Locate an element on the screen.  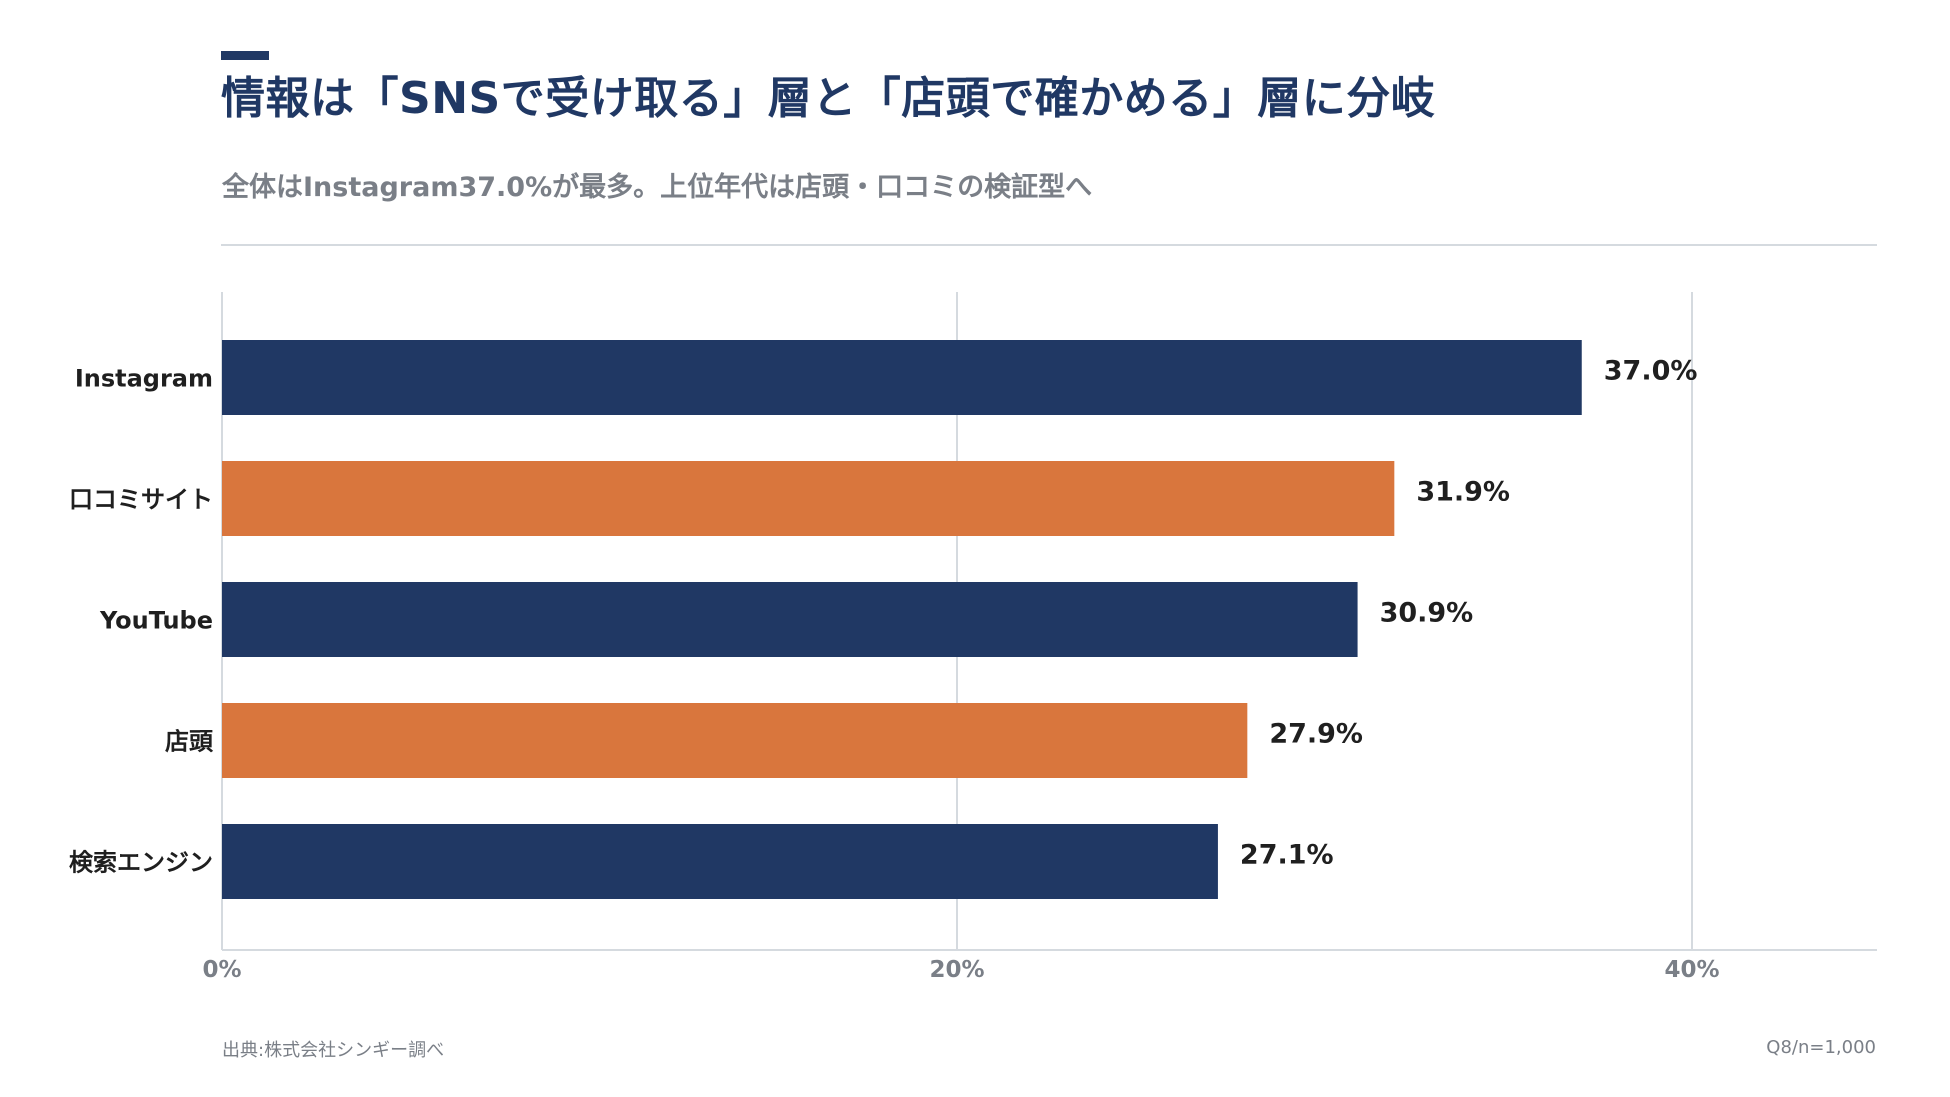
value-label: 27.1% is located at coordinates (1287, 855).